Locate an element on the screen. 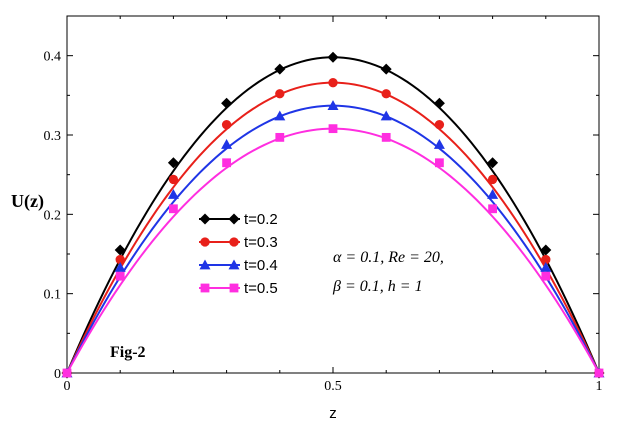 This screenshot has height=438, width=622. legend-item: t=0.5 is located at coordinates (238, 288).